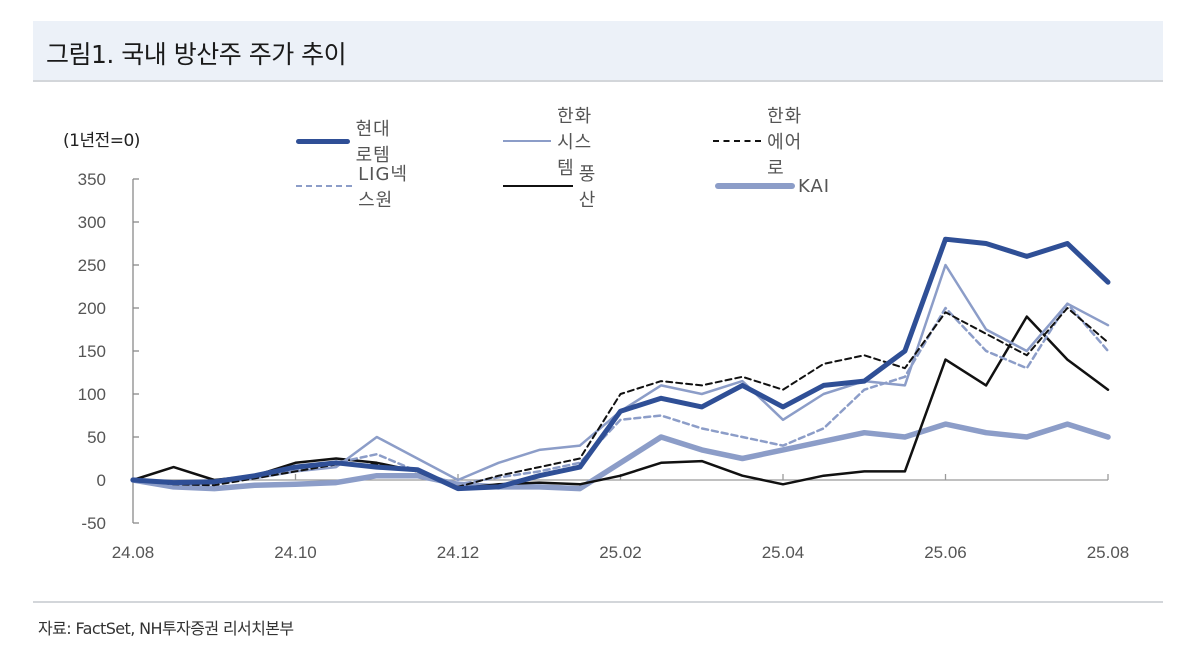  Describe the element at coordinates (1108, 552) in the screenshot. I see `x-tick-label: 25.08` at that location.